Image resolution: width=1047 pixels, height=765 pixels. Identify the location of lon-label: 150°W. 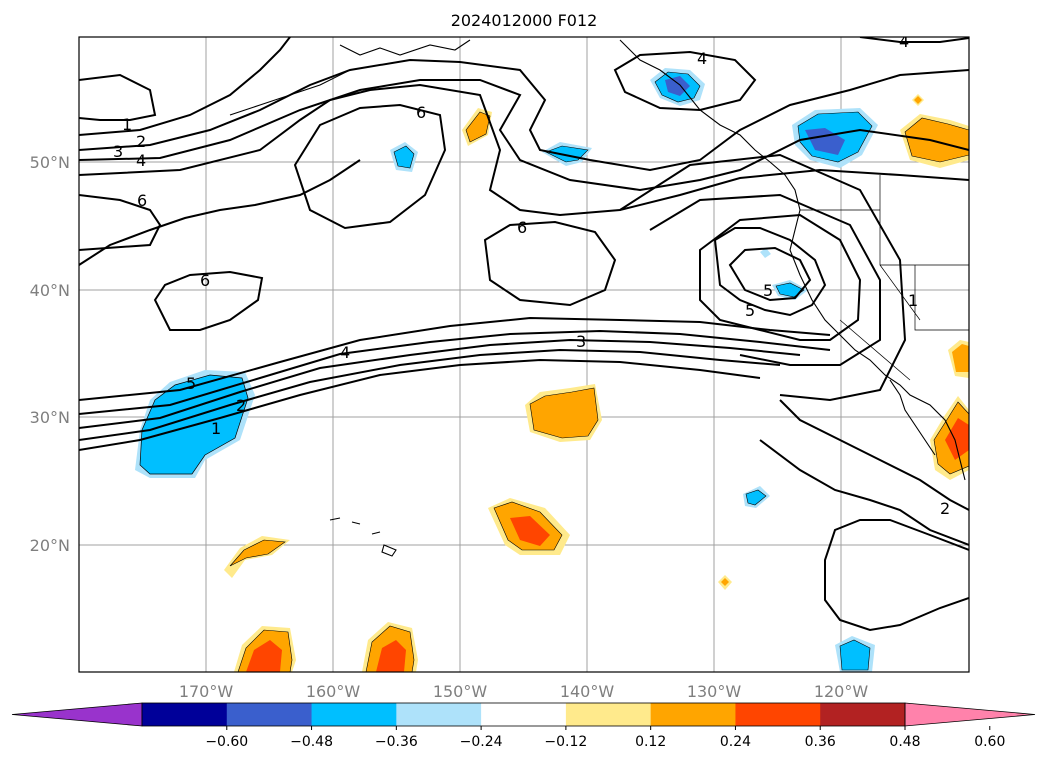
(460, 691).